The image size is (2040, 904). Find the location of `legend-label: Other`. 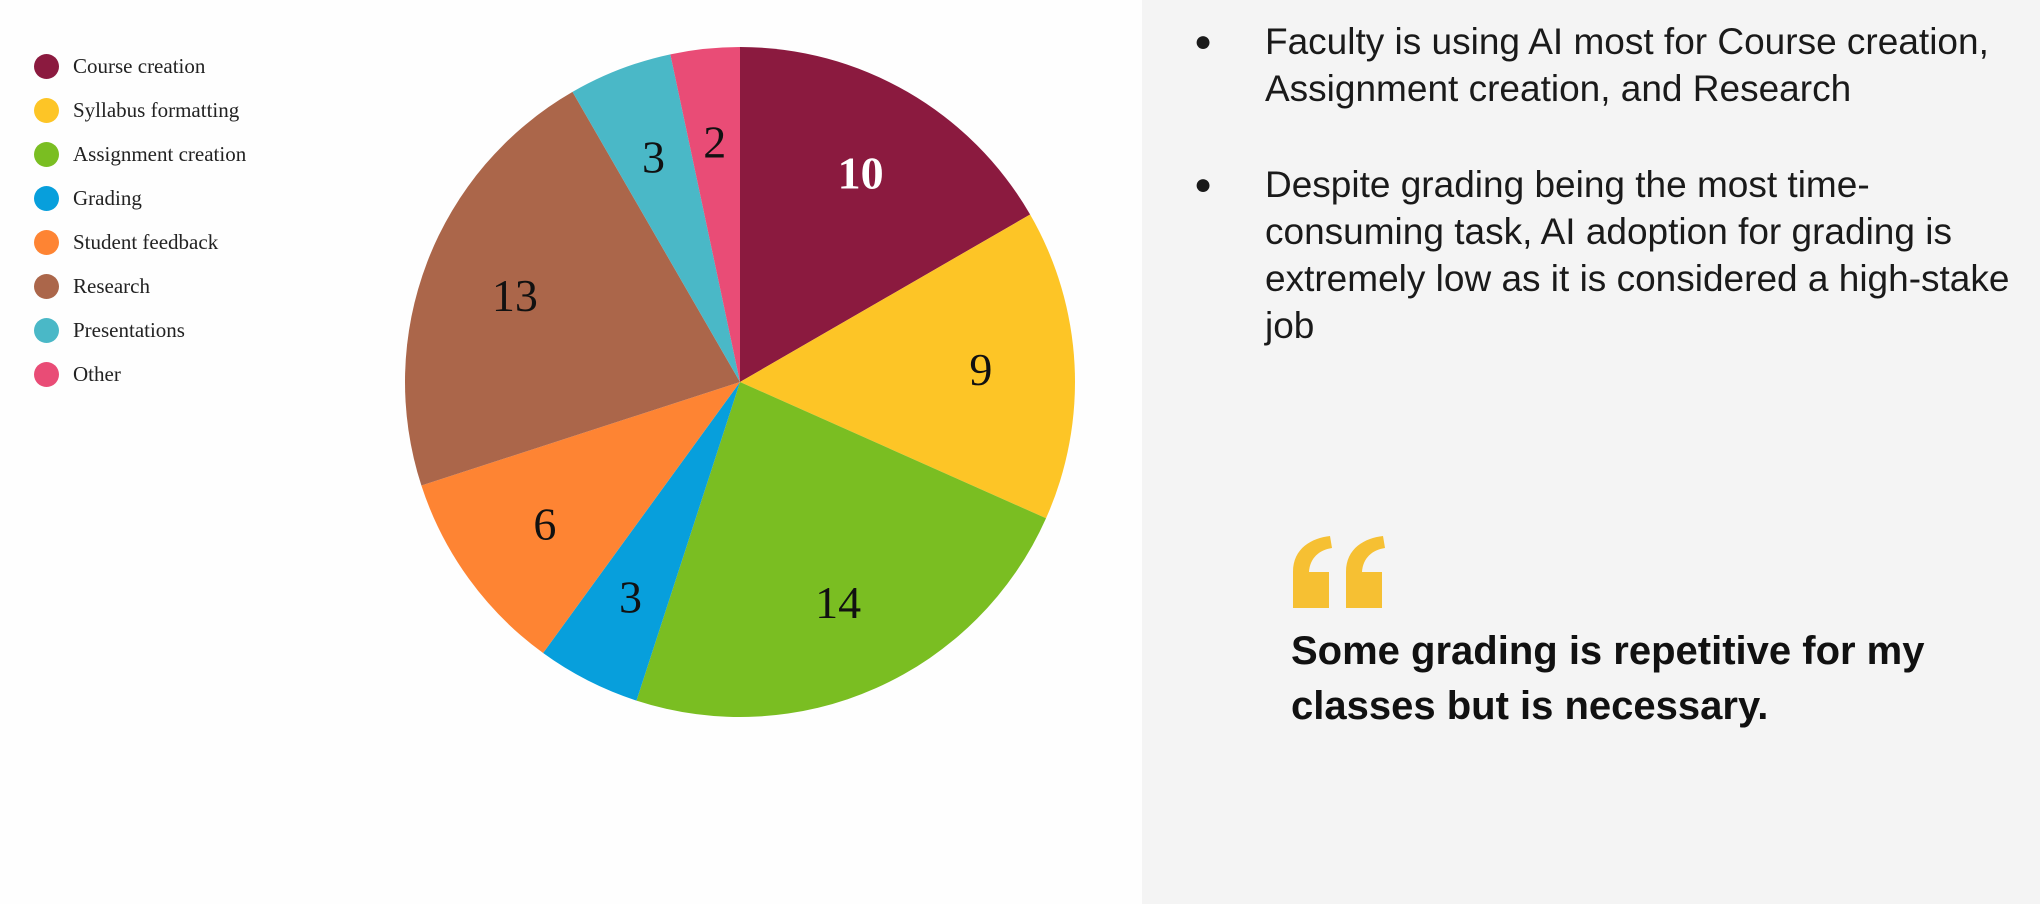

legend-label: Other is located at coordinates (97, 373).